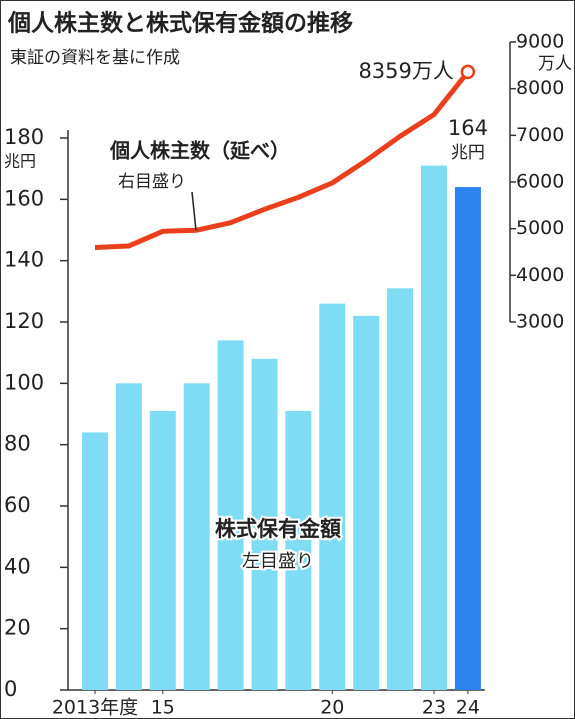 The image size is (575, 719). Describe the element at coordinates (95, 58) in the screenshot. I see `chart-subtitle: 東証の資料を基に作成` at that location.